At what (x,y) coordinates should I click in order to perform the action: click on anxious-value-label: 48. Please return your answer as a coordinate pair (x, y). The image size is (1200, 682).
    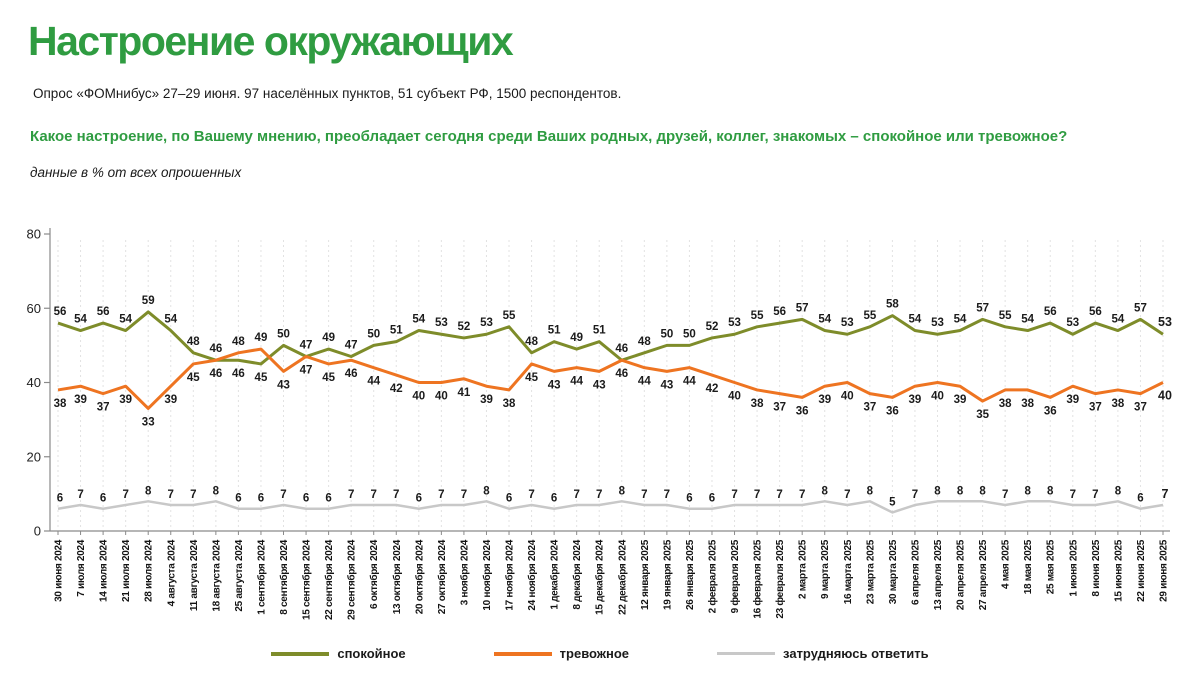
    Looking at the image, I should click on (238, 342).